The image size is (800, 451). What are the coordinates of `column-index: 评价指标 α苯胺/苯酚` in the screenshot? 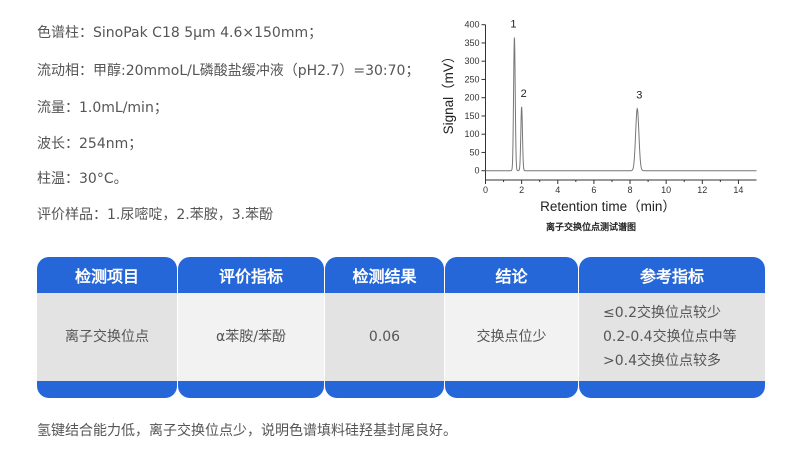 It's located at (251, 327).